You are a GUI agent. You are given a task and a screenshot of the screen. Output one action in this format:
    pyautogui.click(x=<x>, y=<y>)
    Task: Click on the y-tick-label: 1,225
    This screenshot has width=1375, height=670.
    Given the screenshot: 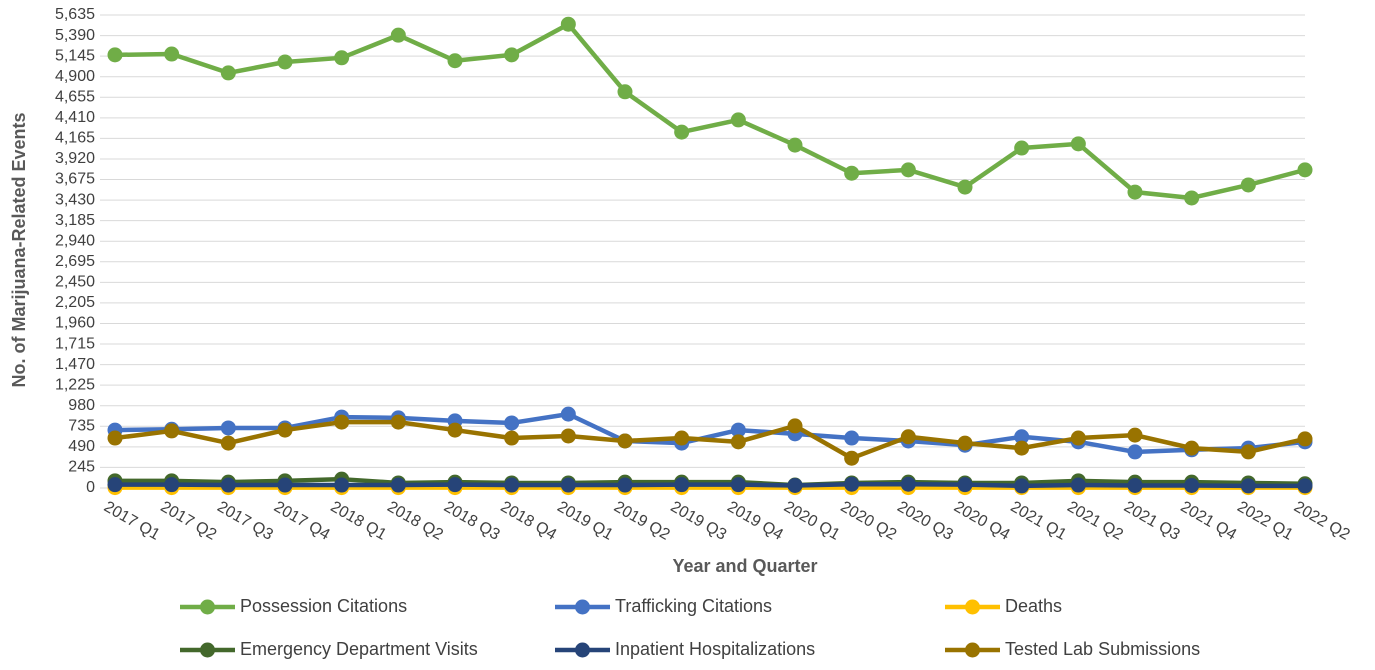 What is the action you would take?
    pyautogui.click(x=75, y=384)
    